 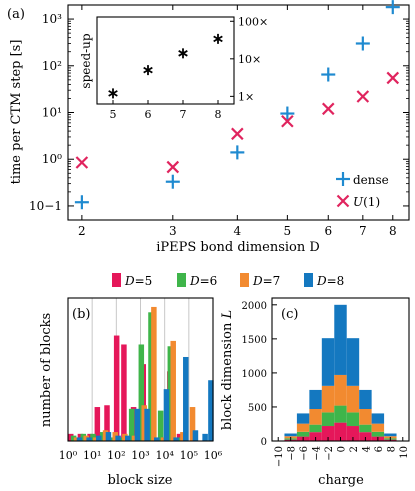 I want to click on inset-y-tick-label: 100×, so click(x=253, y=21).